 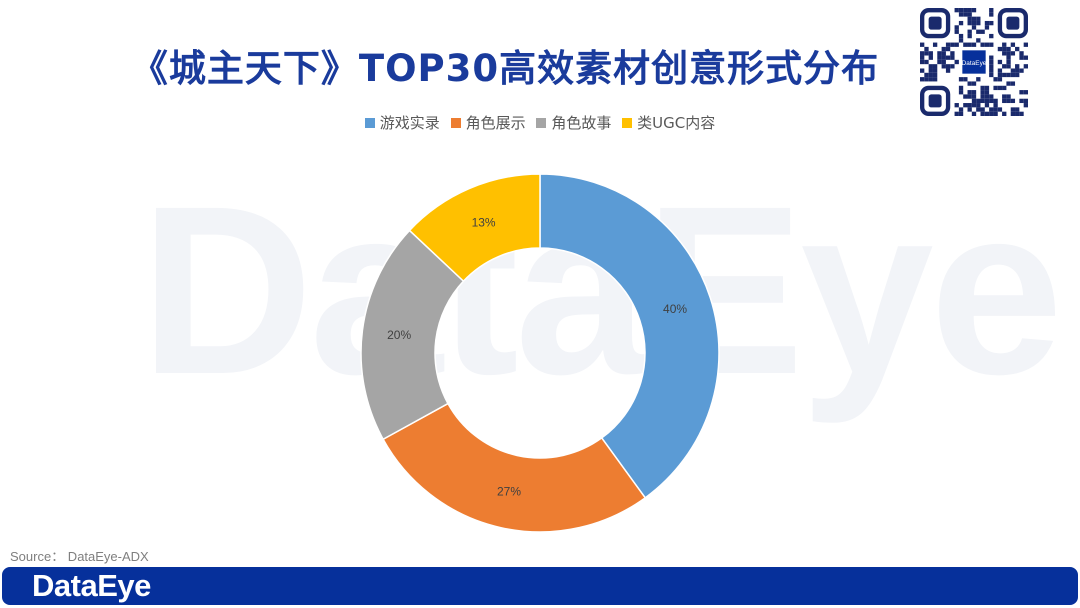 What do you see at coordinates (79, 556) in the screenshot?
I see `source-note: Source： DataEye-ADX` at bounding box center [79, 556].